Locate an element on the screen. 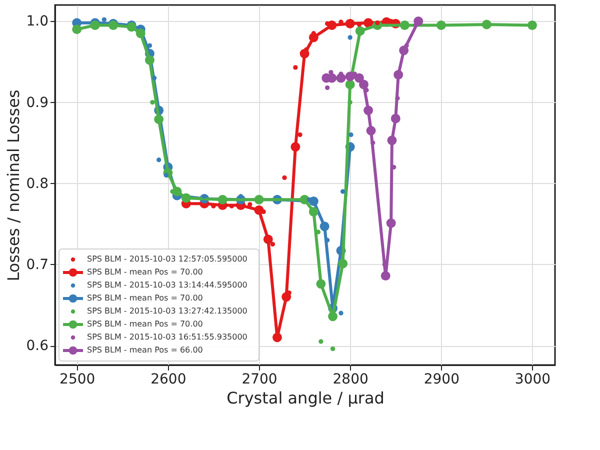 This screenshot has width=600, height=450. y-tick-label: 0.6 is located at coordinates (37, 346).